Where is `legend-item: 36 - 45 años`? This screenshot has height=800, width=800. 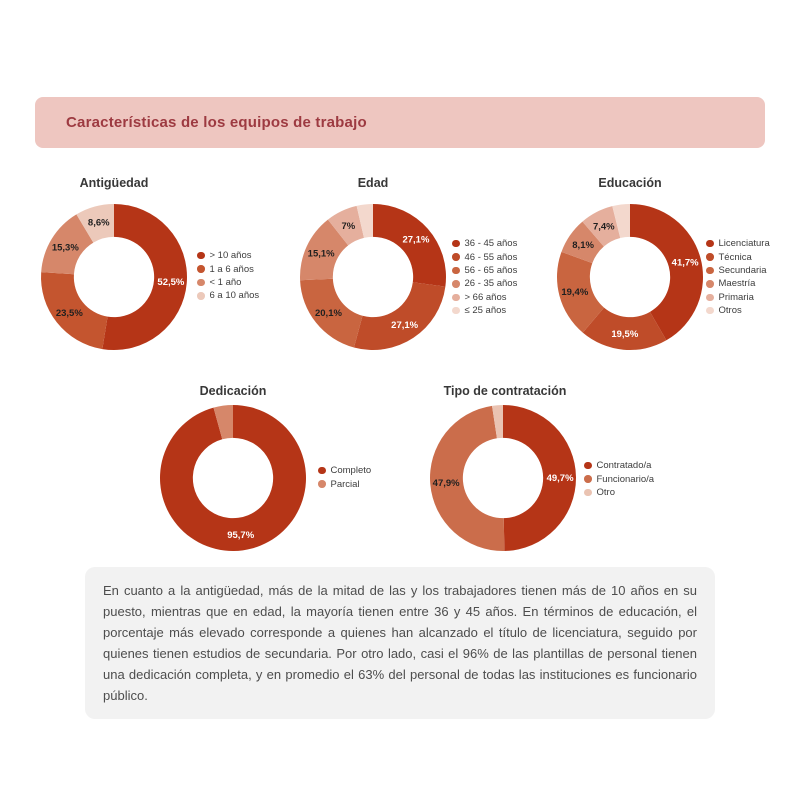
legend-item: 36 - 45 años is located at coordinates (484, 243).